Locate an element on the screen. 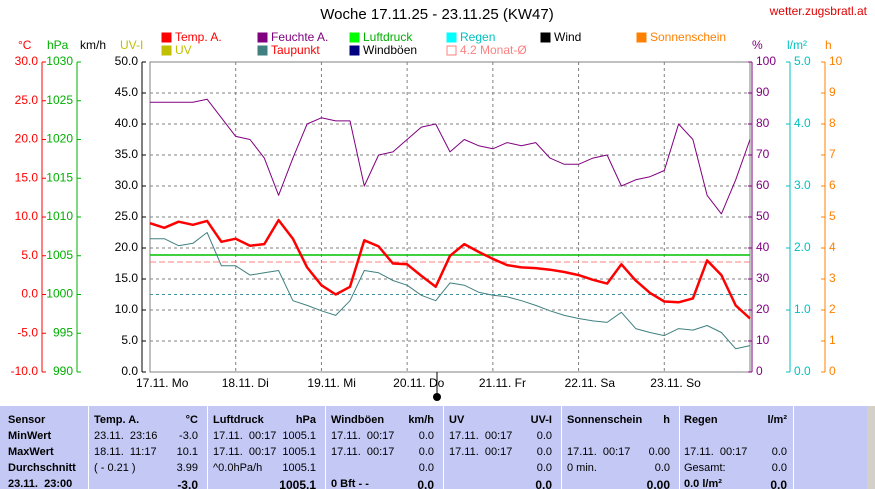  y-tick-label: 50 is located at coordinates (763, 216).